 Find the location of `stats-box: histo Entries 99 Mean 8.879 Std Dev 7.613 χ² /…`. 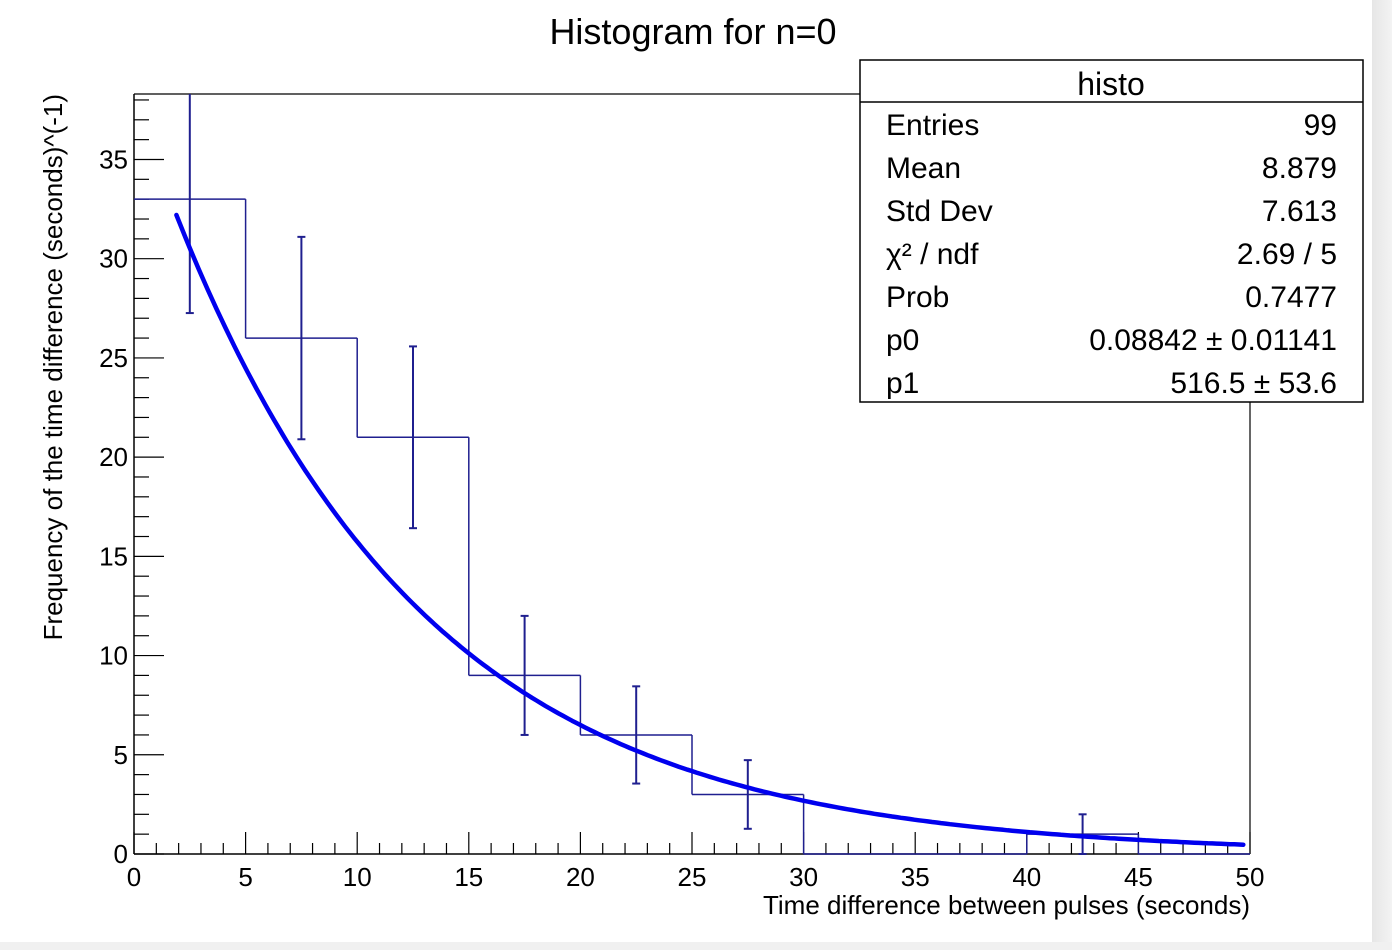

stats-box: histo Entries 99 Mean 8.879 Std Dev 7.613 χ² /… is located at coordinates (1111, 231).